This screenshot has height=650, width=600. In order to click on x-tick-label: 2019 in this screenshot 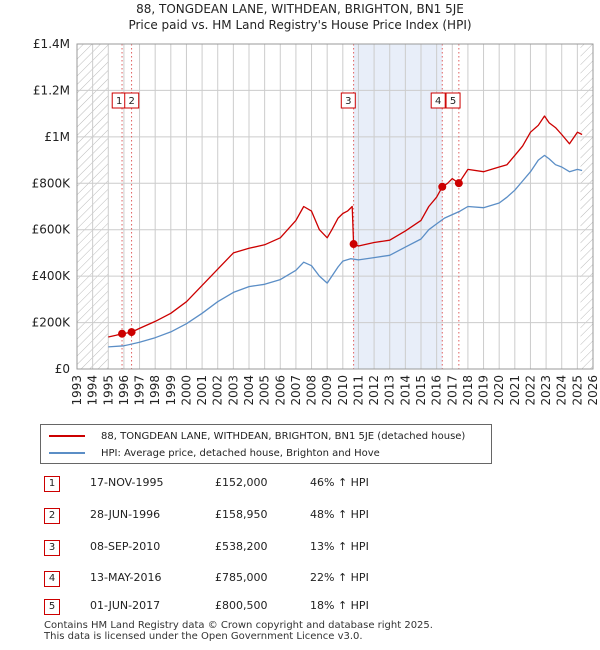, I will do `click(484, 390)`.